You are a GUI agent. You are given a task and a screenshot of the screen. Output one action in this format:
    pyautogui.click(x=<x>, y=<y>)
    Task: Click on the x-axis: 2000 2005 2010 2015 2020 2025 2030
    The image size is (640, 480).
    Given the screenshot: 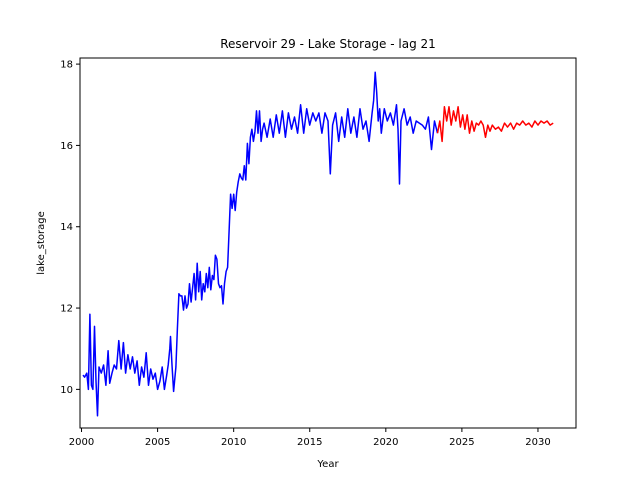 What is the action you would take?
    pyautogui.click(x=310, y=438)
    